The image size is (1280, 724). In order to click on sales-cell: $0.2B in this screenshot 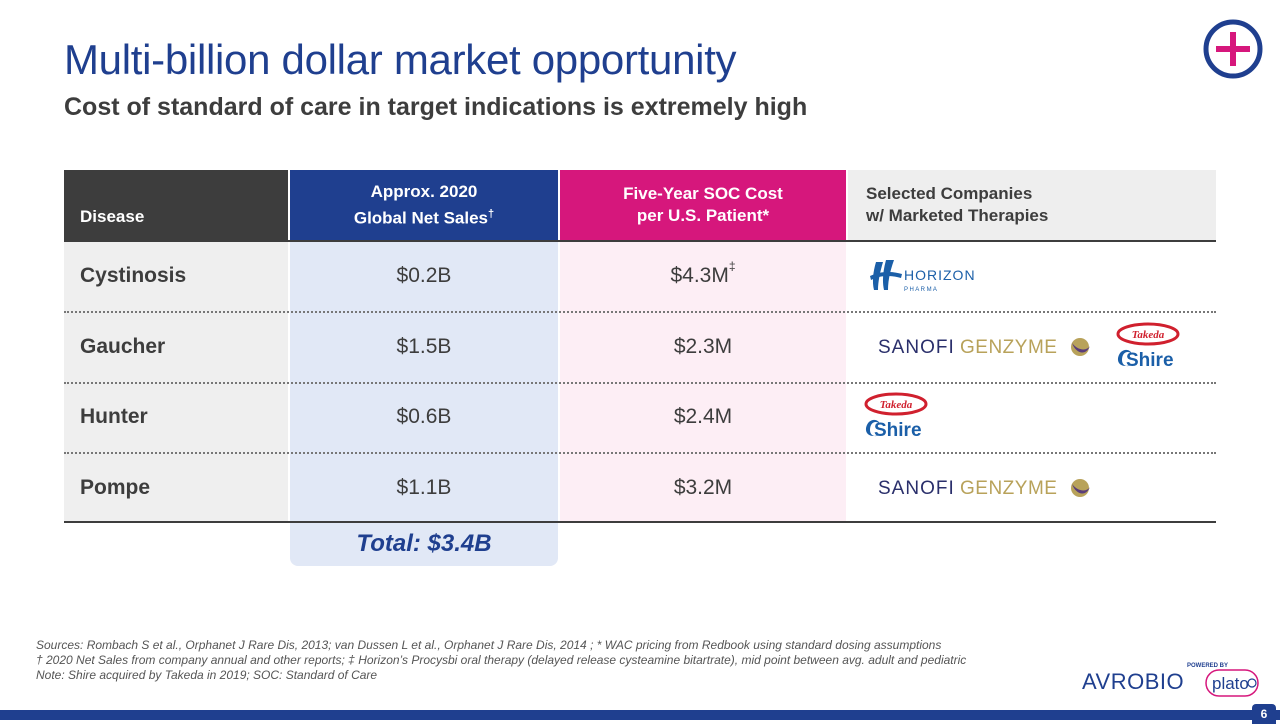, I will do `click(424, 275)`.